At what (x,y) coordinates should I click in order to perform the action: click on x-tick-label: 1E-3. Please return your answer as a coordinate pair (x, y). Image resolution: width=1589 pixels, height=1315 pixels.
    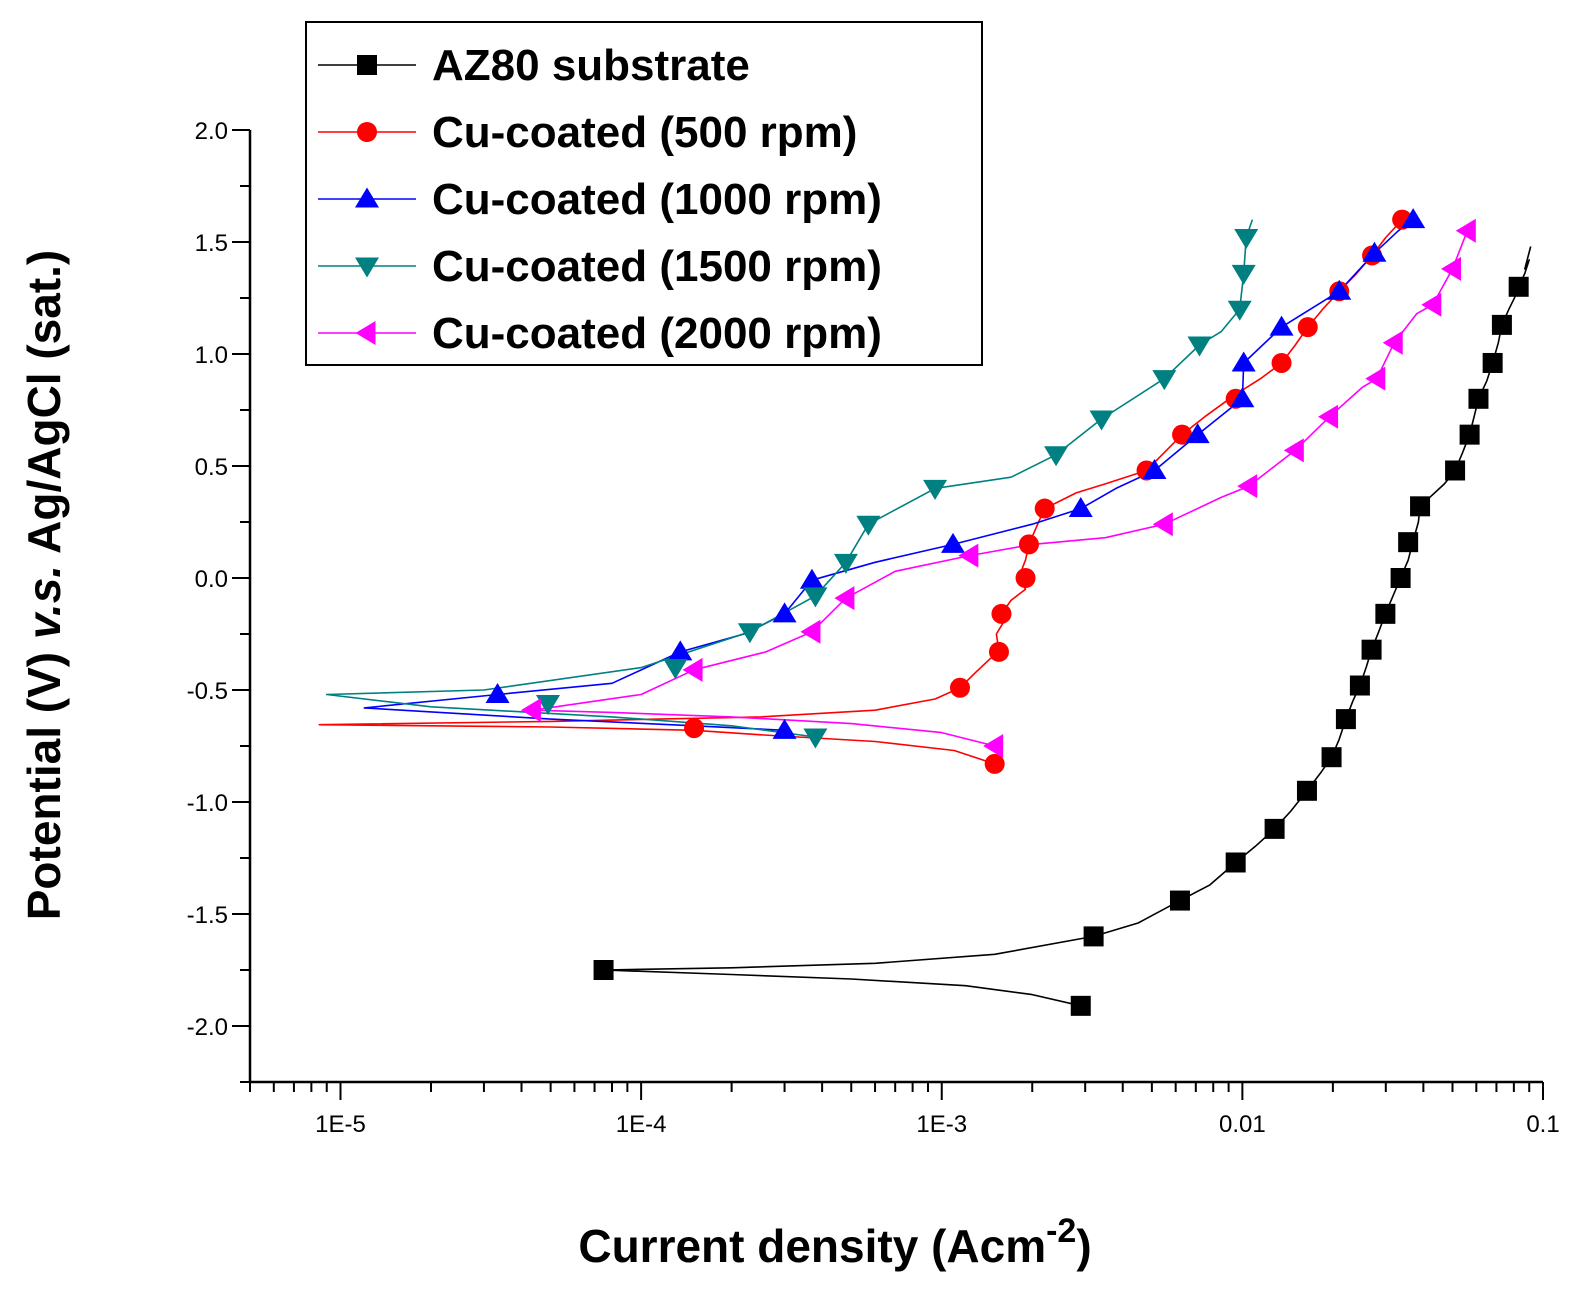
    Looking at the image, I should click on (941, 1124).